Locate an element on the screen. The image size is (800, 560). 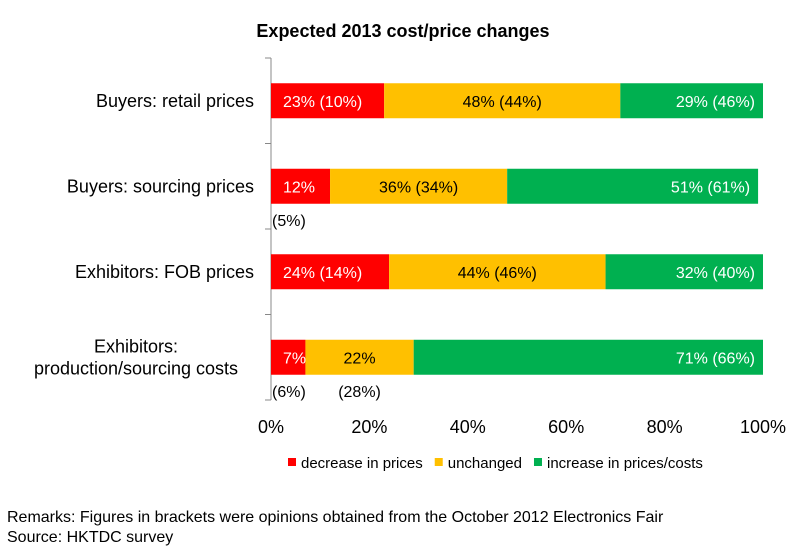
data-label-bracket: (28%) is located at coordinates (359, 392).